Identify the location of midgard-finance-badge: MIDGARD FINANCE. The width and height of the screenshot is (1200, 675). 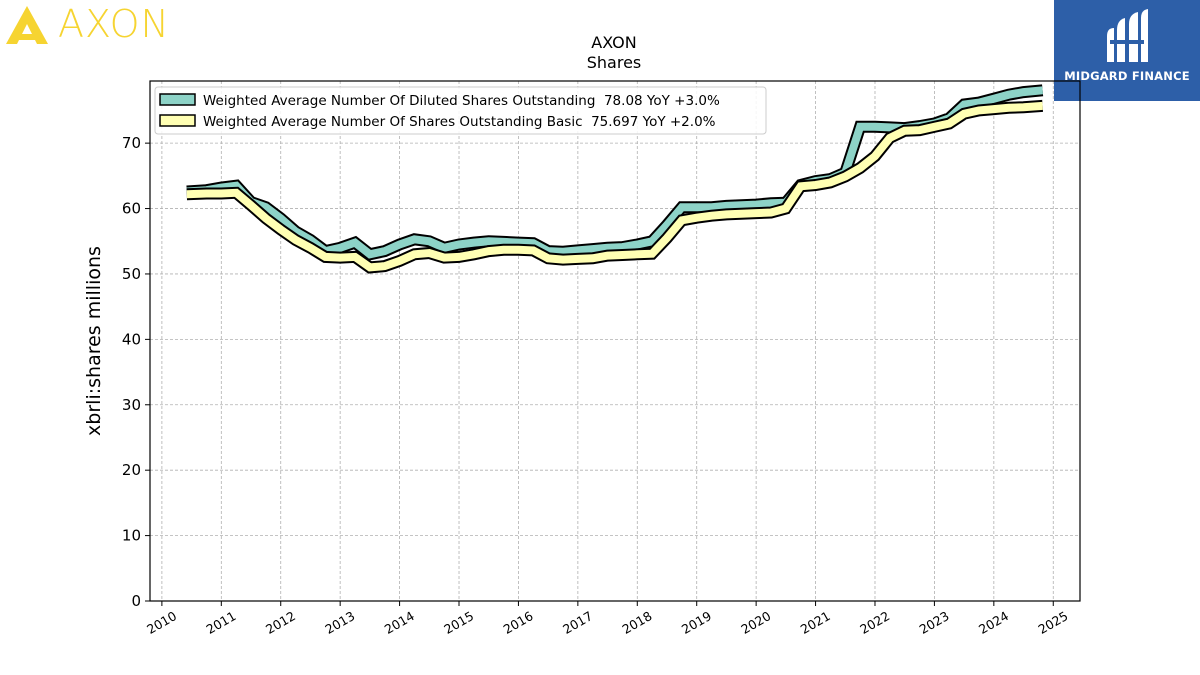
(1127, 50).